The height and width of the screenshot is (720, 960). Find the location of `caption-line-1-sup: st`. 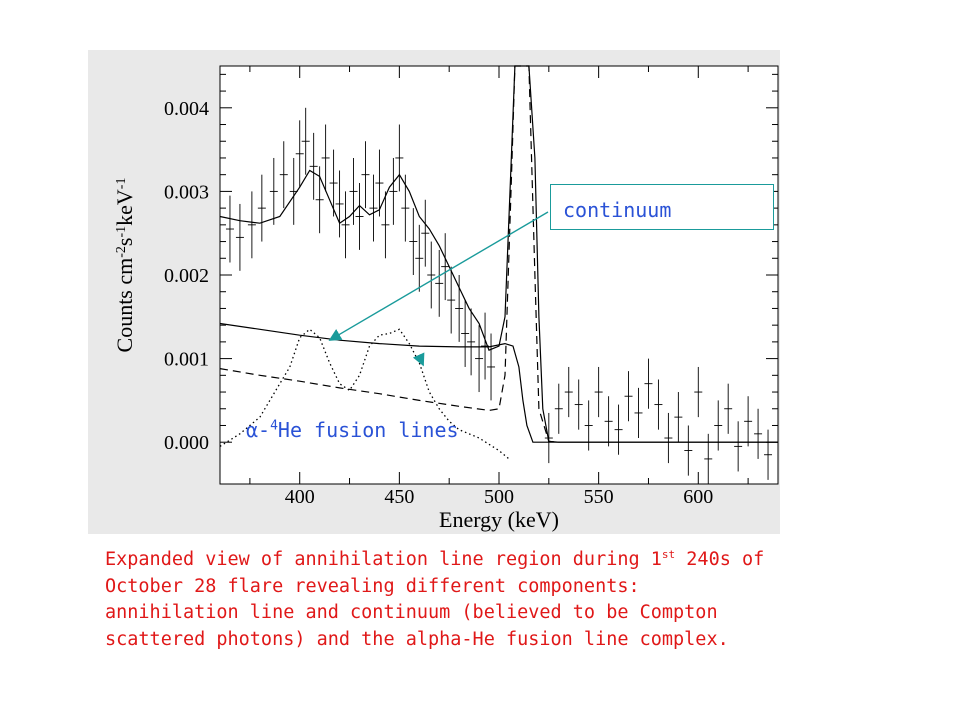

caption-line-1-sup: st is located at coordinates (668, 554).